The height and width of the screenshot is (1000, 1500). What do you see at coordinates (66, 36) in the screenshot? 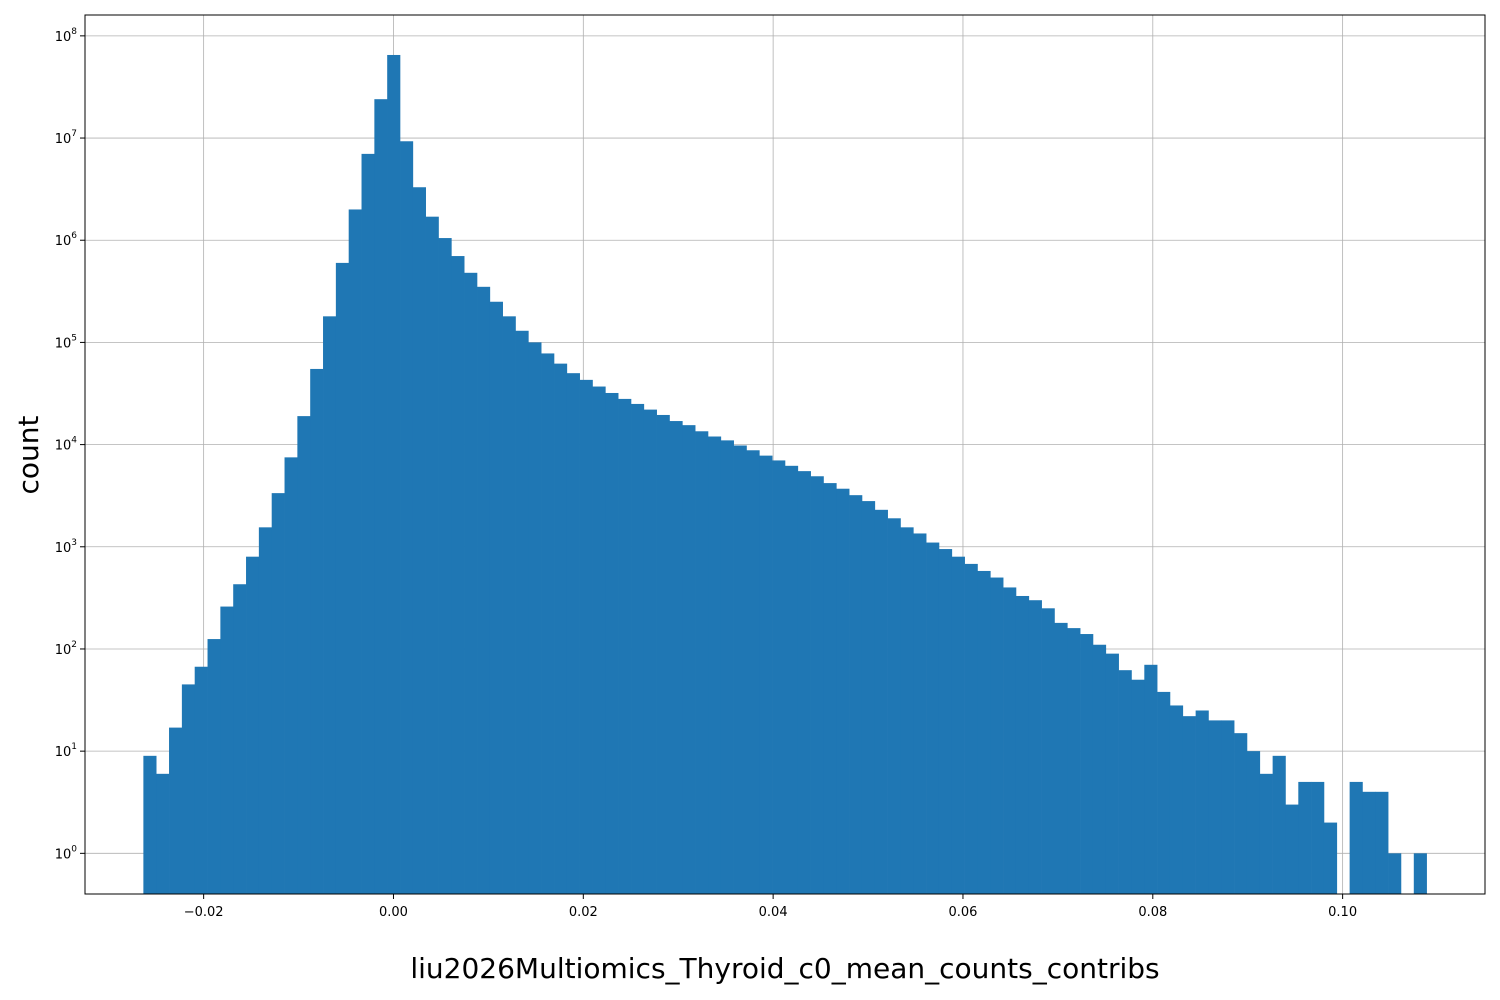
I see `y-tick-label: 10⁸` at bounding box center [66, 36].